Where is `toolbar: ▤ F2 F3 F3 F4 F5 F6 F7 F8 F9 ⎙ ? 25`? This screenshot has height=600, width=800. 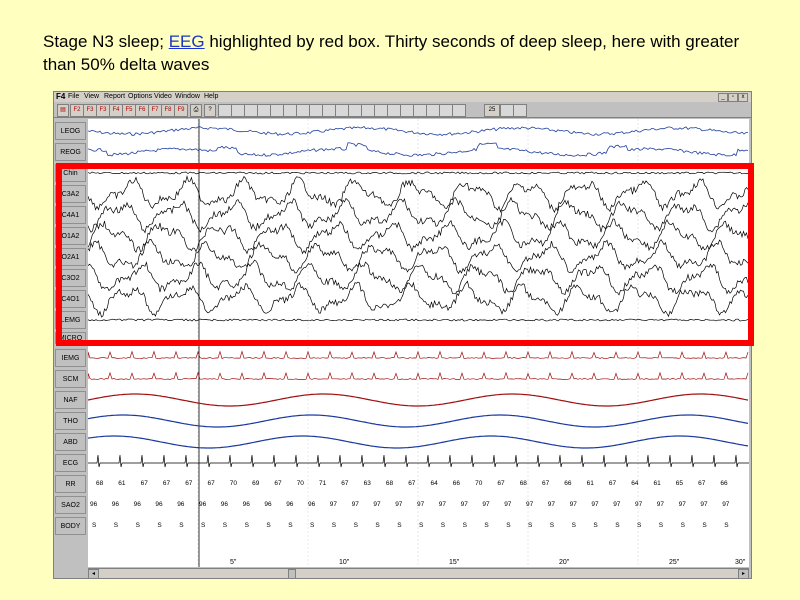
toolbar: ▤ F2 F3 F3 F4 F5 F6 F7 F8 F9 ⎙ ? 25 is located at coordinates (402, 110).